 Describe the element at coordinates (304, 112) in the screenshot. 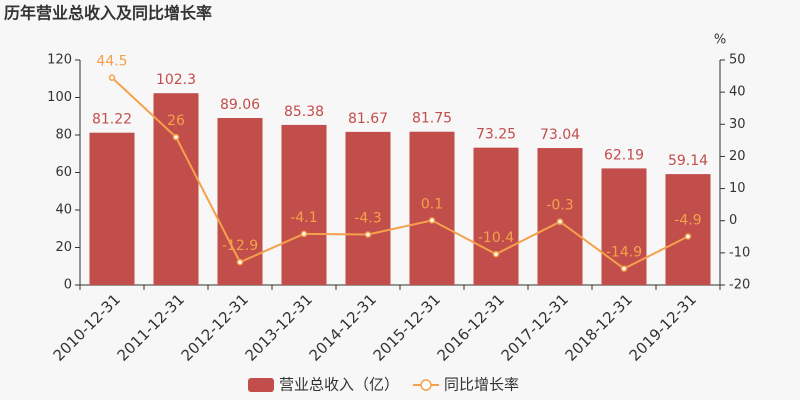

I see `bar-value-label: 85.38` at that location.